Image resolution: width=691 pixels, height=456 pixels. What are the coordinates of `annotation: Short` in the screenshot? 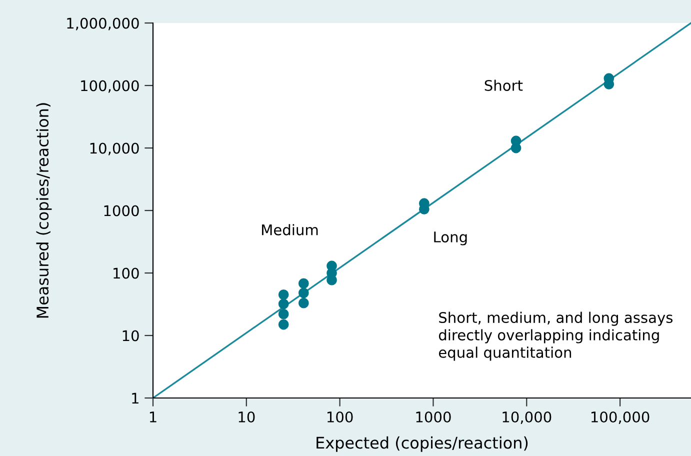 It's located at (503, 85).